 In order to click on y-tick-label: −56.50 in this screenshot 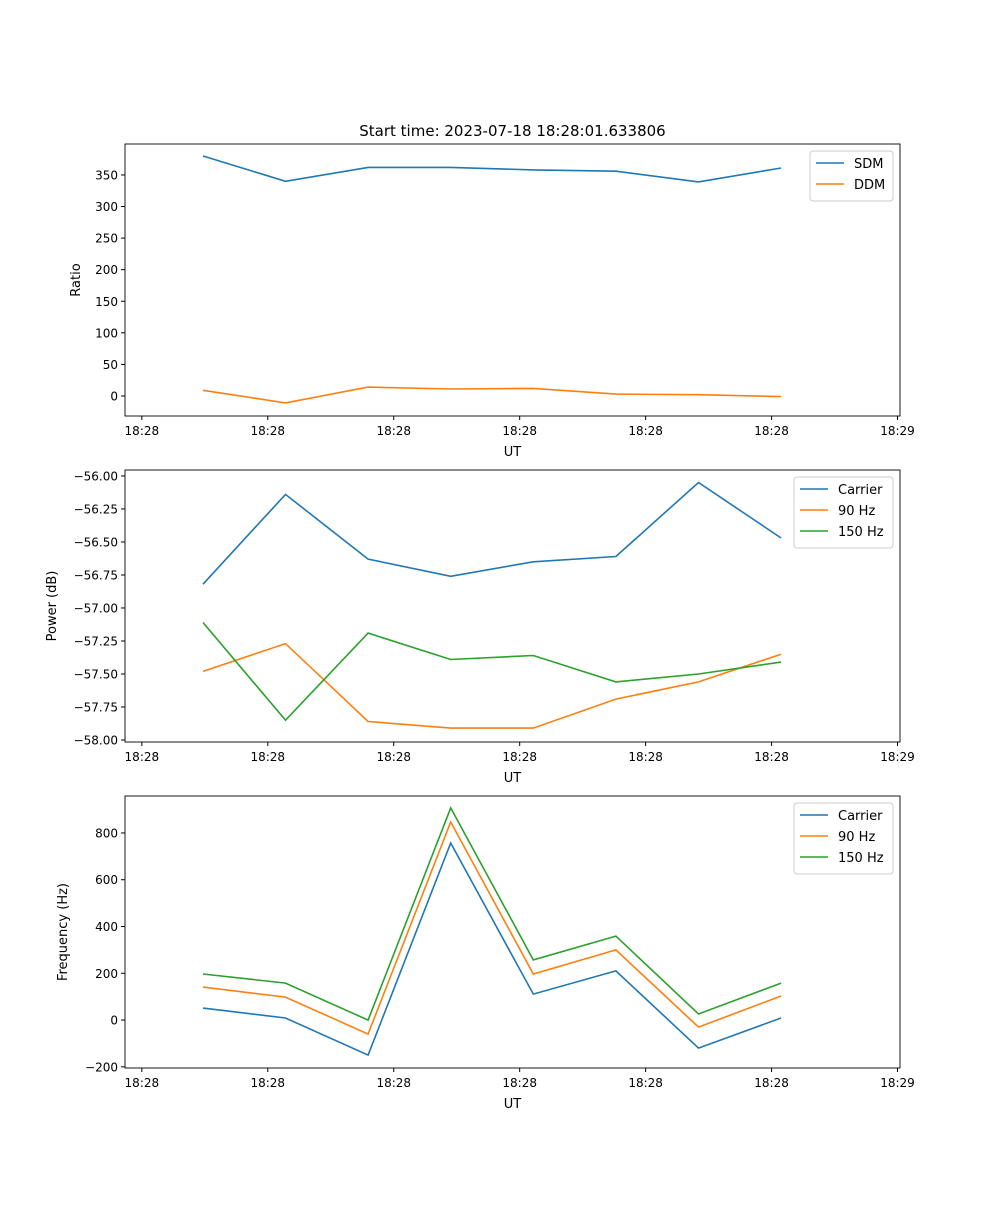, I will do `click(96, 542)`.